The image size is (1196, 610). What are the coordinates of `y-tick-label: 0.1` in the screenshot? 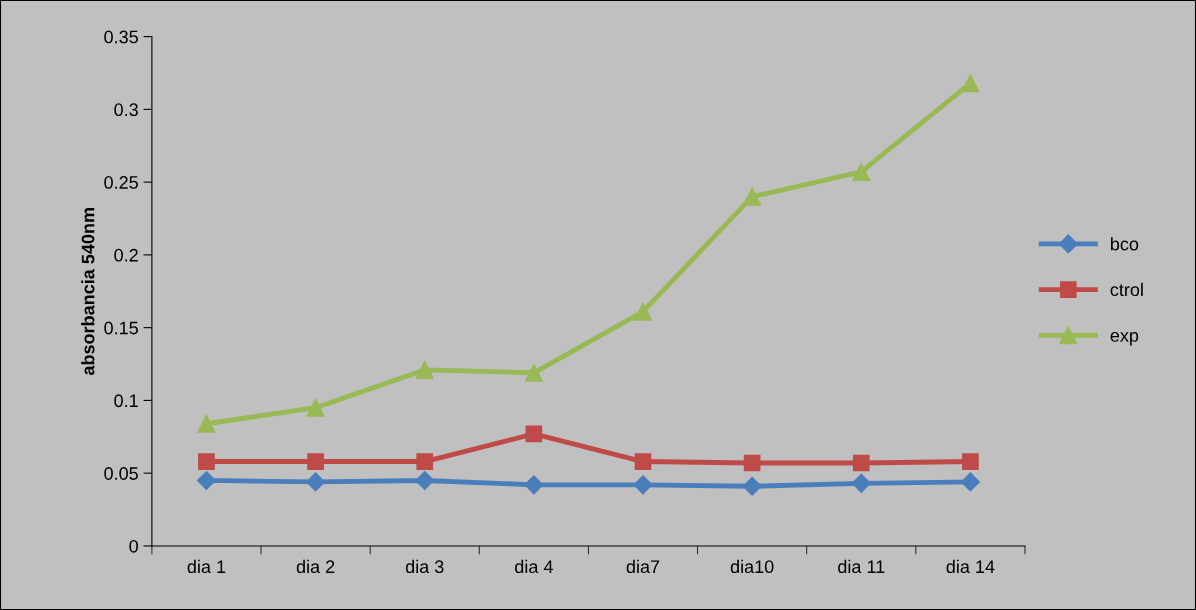 It's located at (126, 401).